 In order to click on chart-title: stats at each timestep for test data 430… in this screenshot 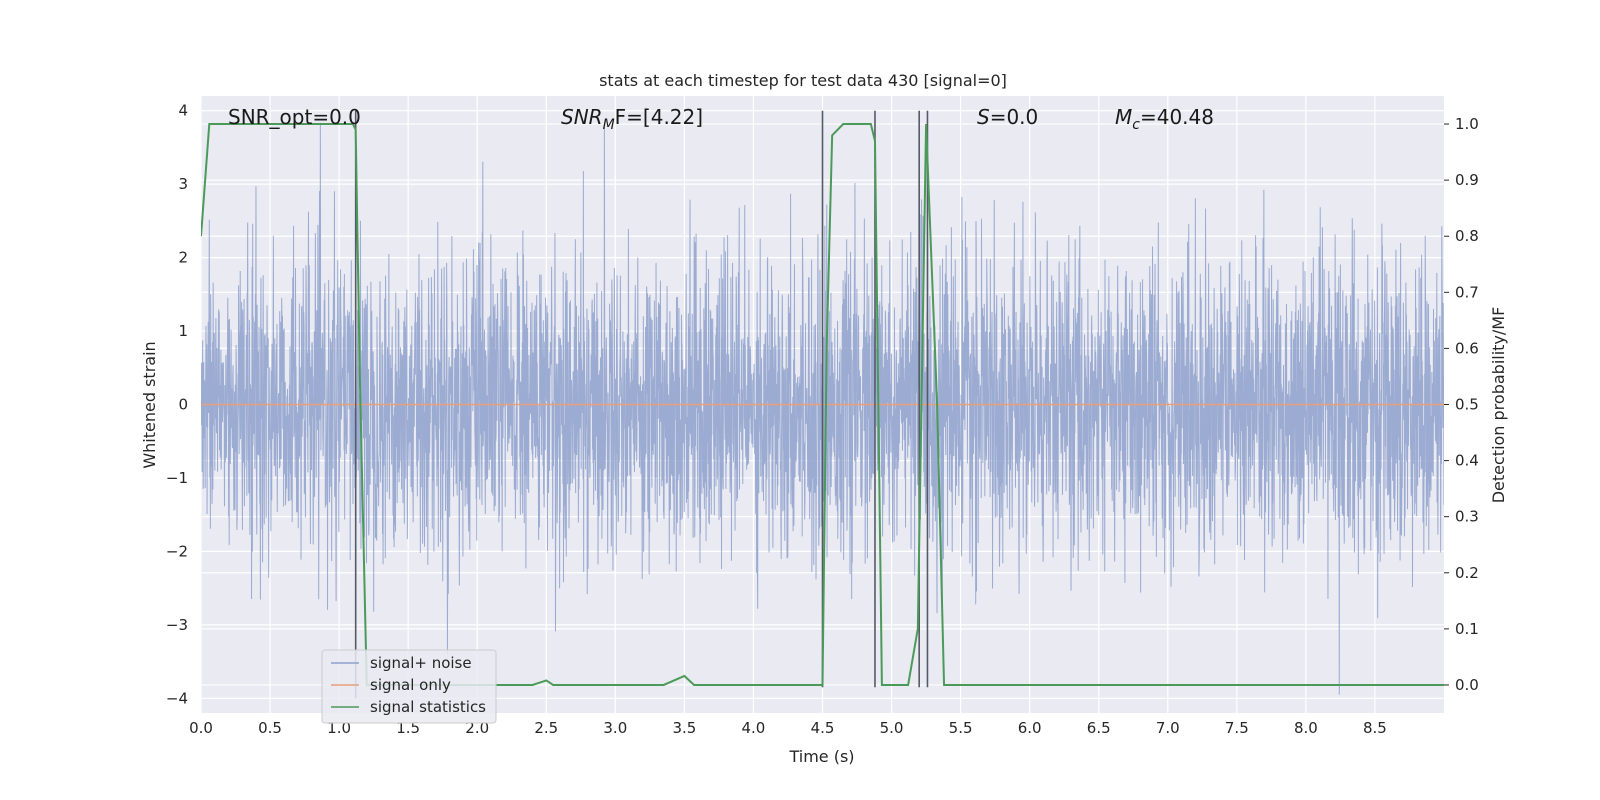, I will do `click(803, 80)`.